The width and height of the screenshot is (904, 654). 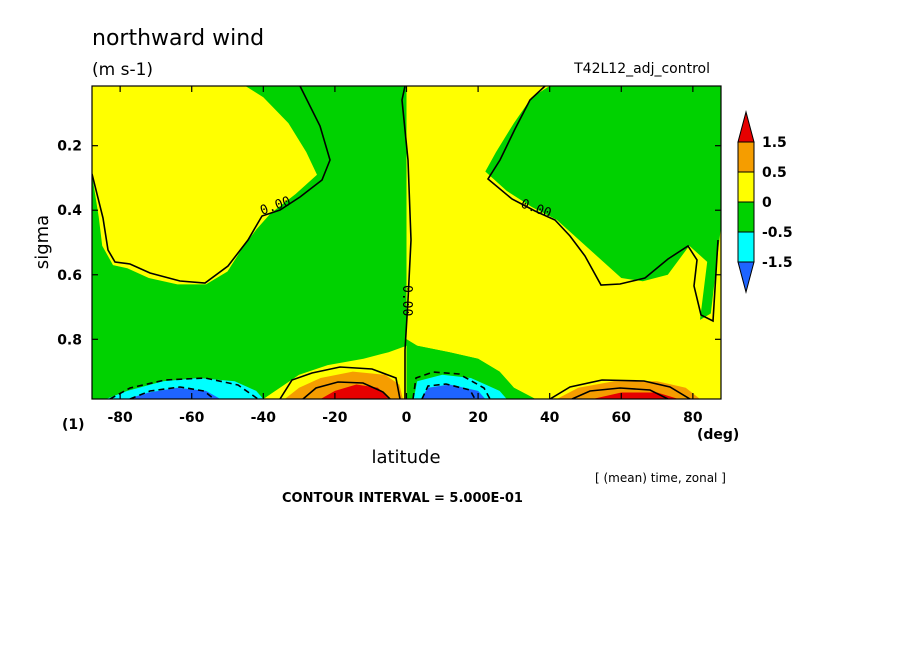 I want to click on contour-interval: CONTOUR INTERVAL = 5.000E-01, so click(x=402, y=498).